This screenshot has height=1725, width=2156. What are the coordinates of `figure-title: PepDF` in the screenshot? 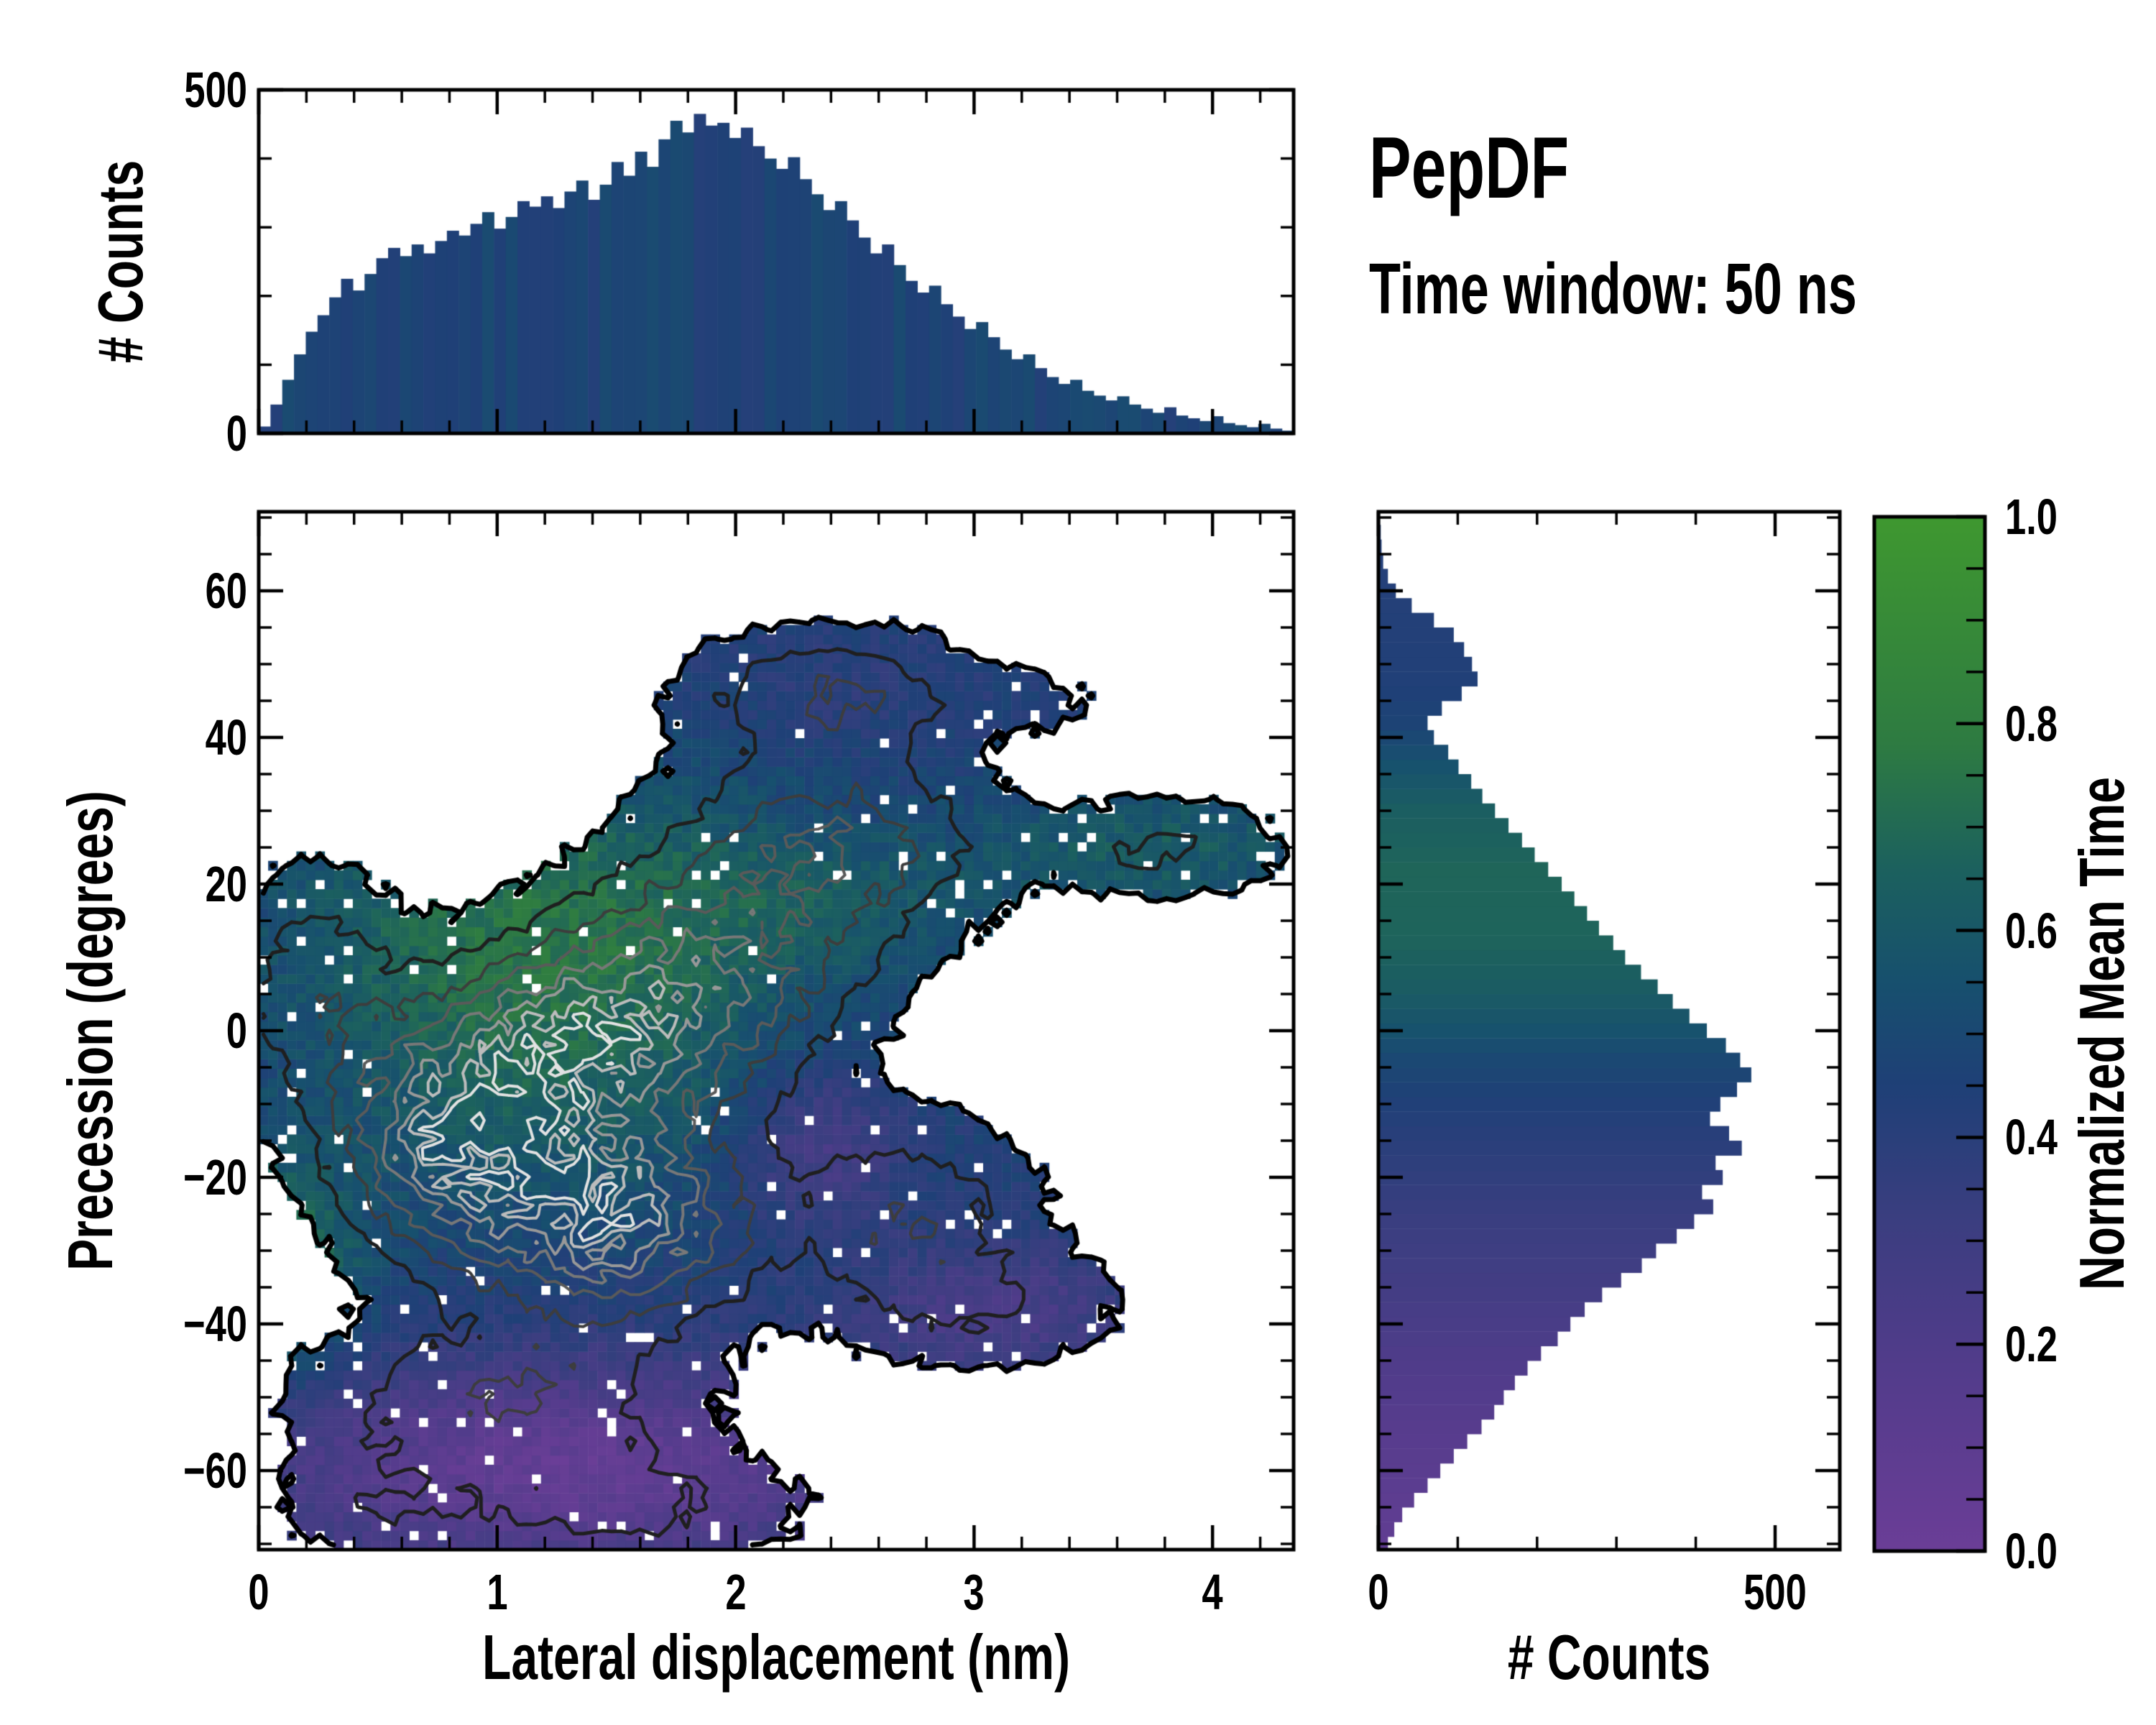 It's located at (1469, 167).